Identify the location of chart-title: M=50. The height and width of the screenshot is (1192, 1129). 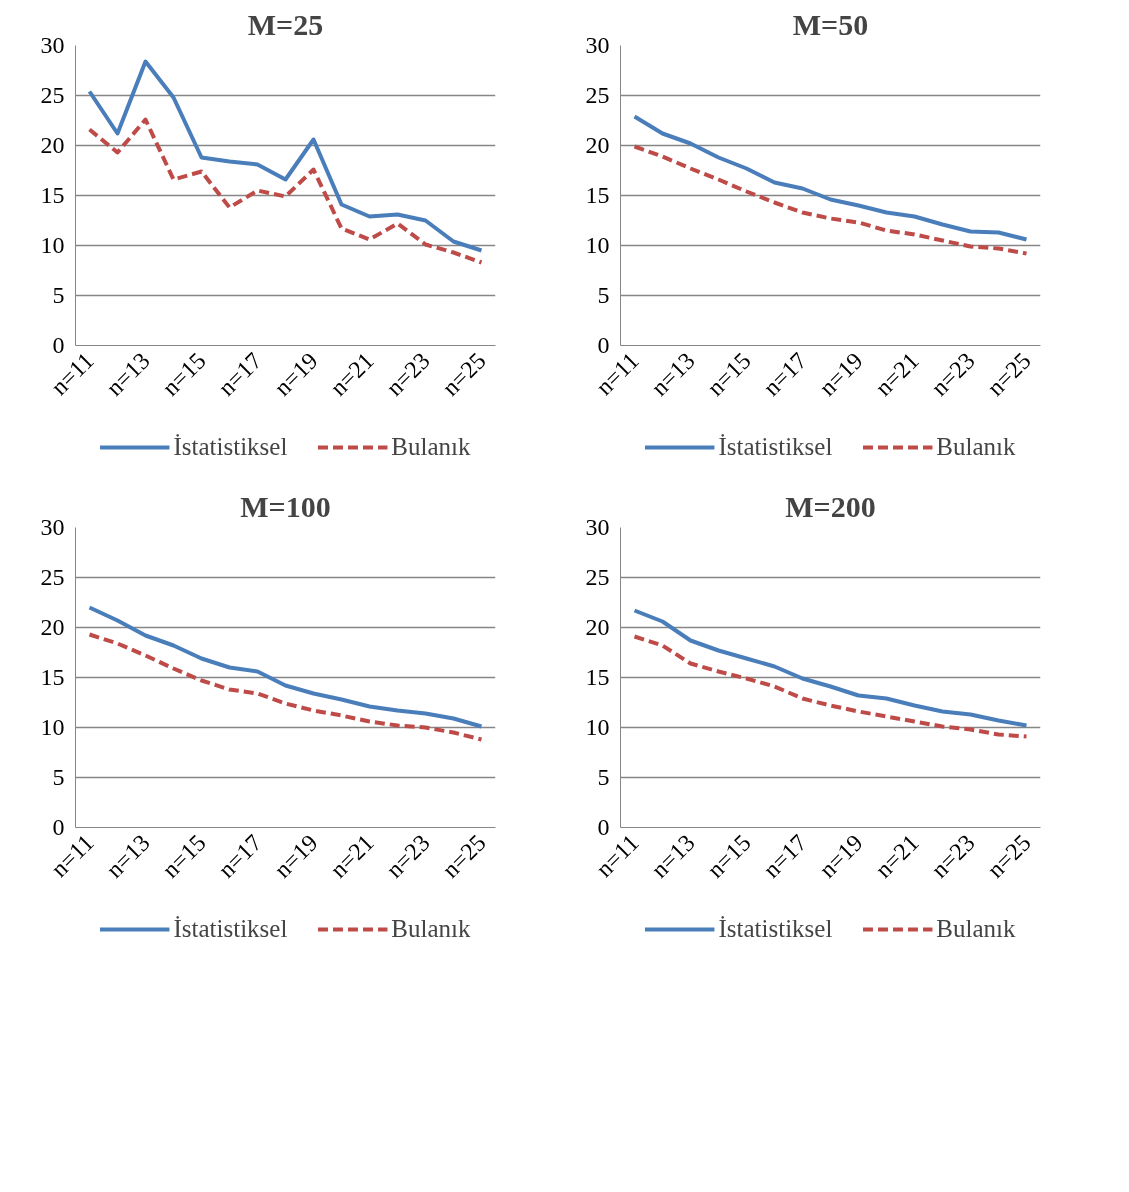
(830, 24).